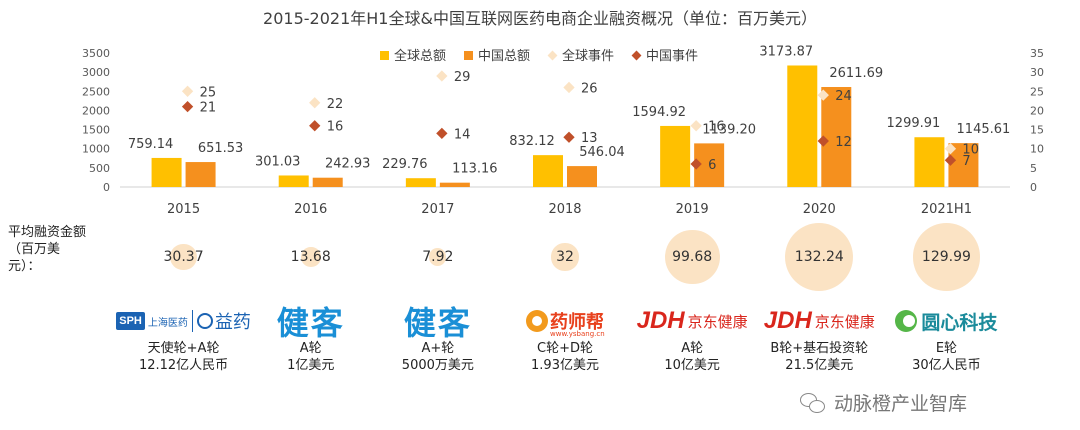  What do you see at coordinates (1033, 168) in the screenshot?
I see `y-tick-right: 5` at bounding box center [1033, 168].